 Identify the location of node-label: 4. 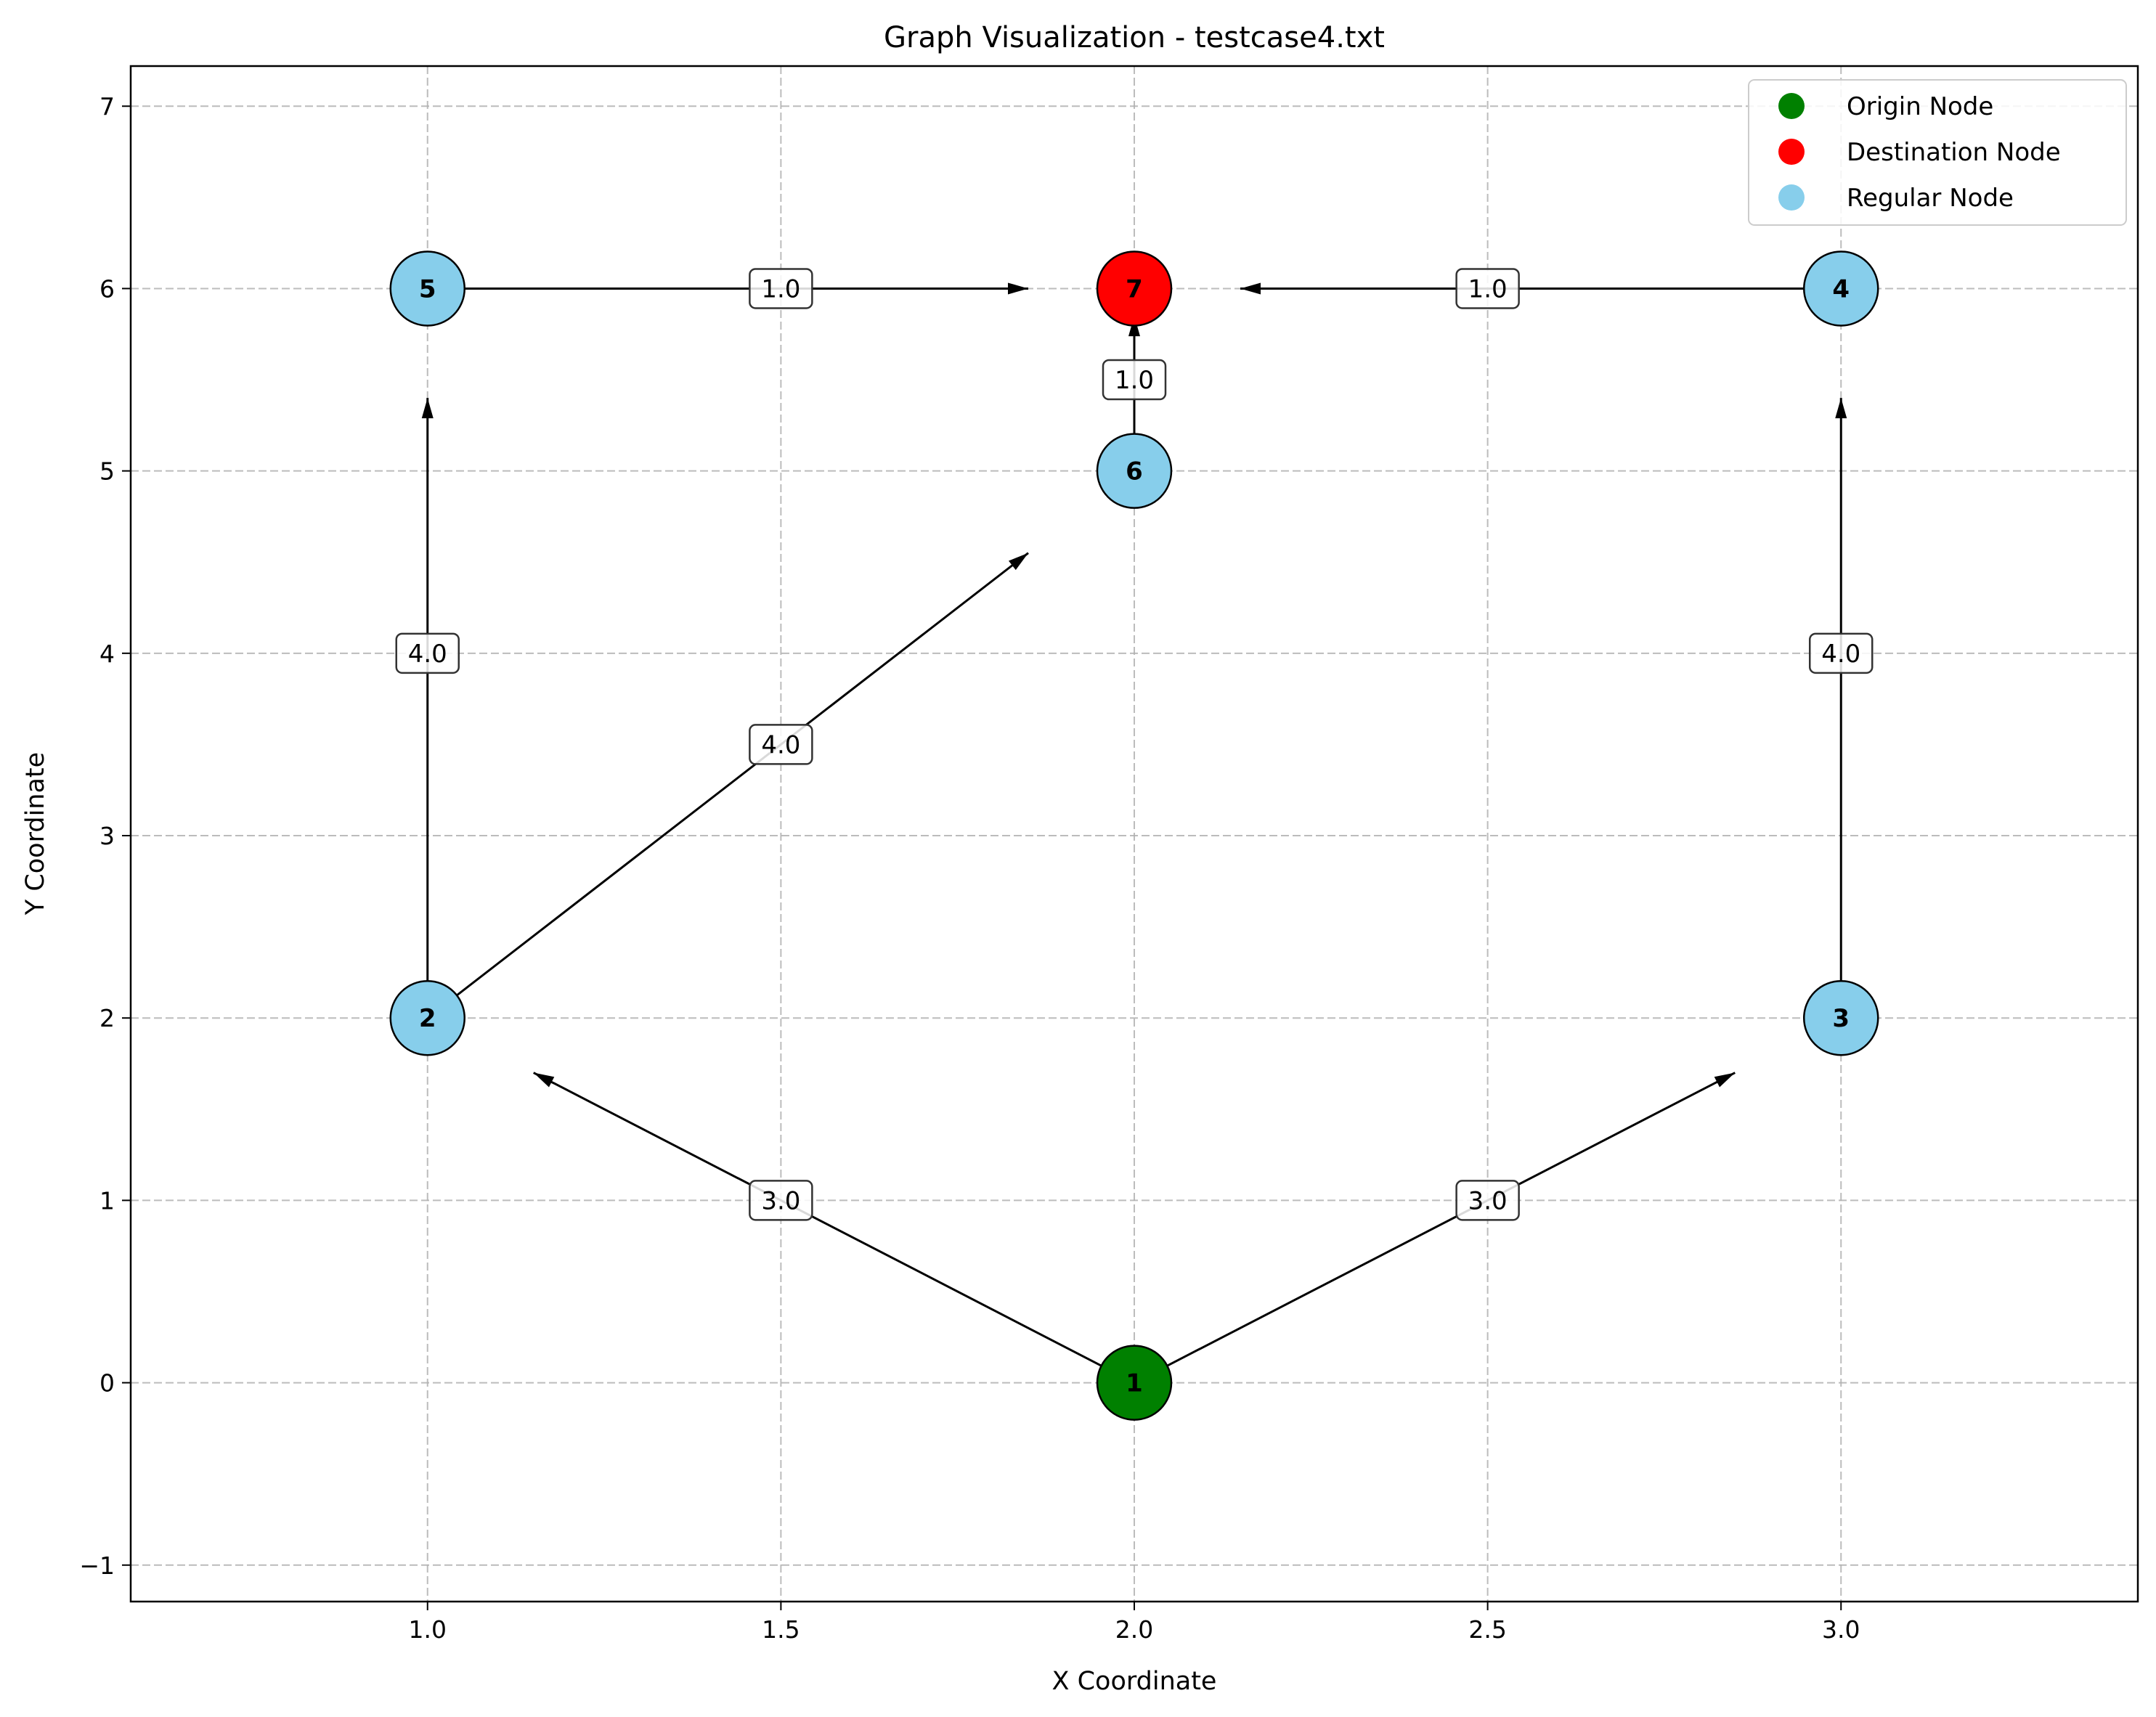
(1841, 288).